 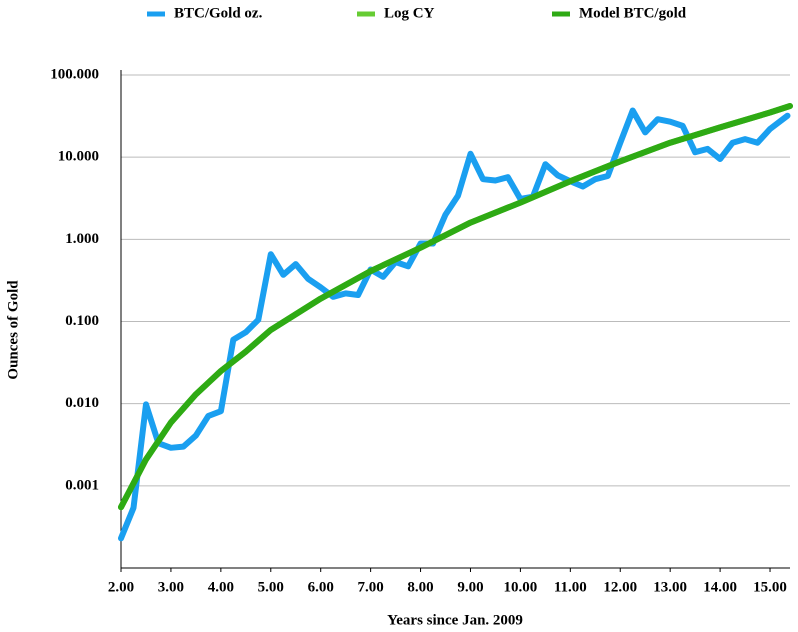 I want to click on x-tick-label: 7.00, so click(x=371, y=587).